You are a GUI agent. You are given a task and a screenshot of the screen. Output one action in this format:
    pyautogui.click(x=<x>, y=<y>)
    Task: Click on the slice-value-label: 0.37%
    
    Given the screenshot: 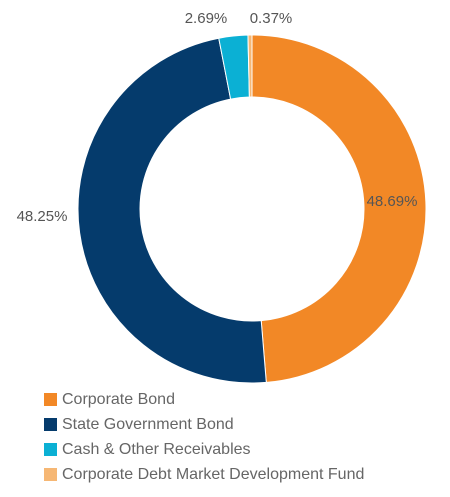 What is the action you would take?
    pyautogui.click(x=271, y=18)
    